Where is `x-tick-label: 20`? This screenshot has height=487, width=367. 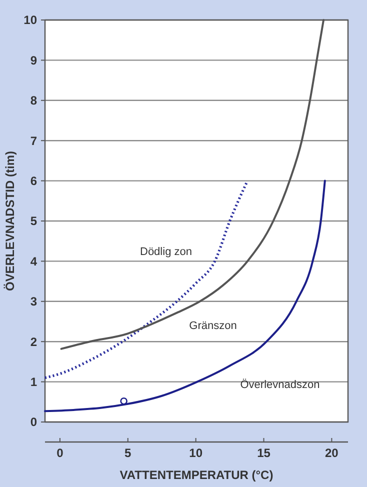
x-tick-label: 20 is located at coordinates (332, 453).